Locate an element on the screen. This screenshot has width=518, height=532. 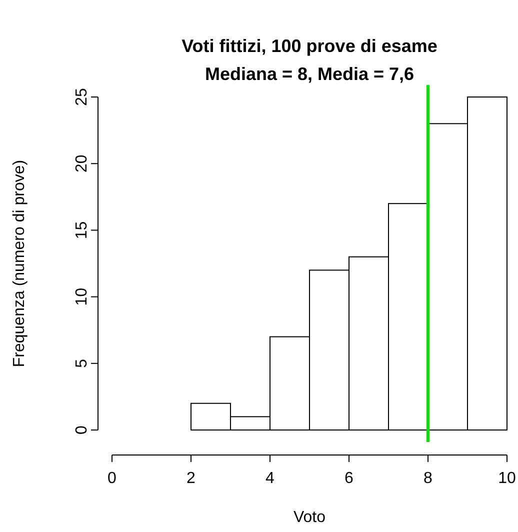
x-axis-title: Voto is located at coordinates (309, 517).